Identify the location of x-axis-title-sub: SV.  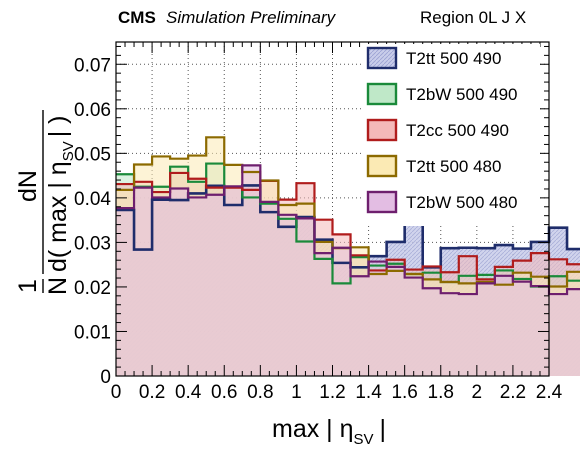
(364, 439).